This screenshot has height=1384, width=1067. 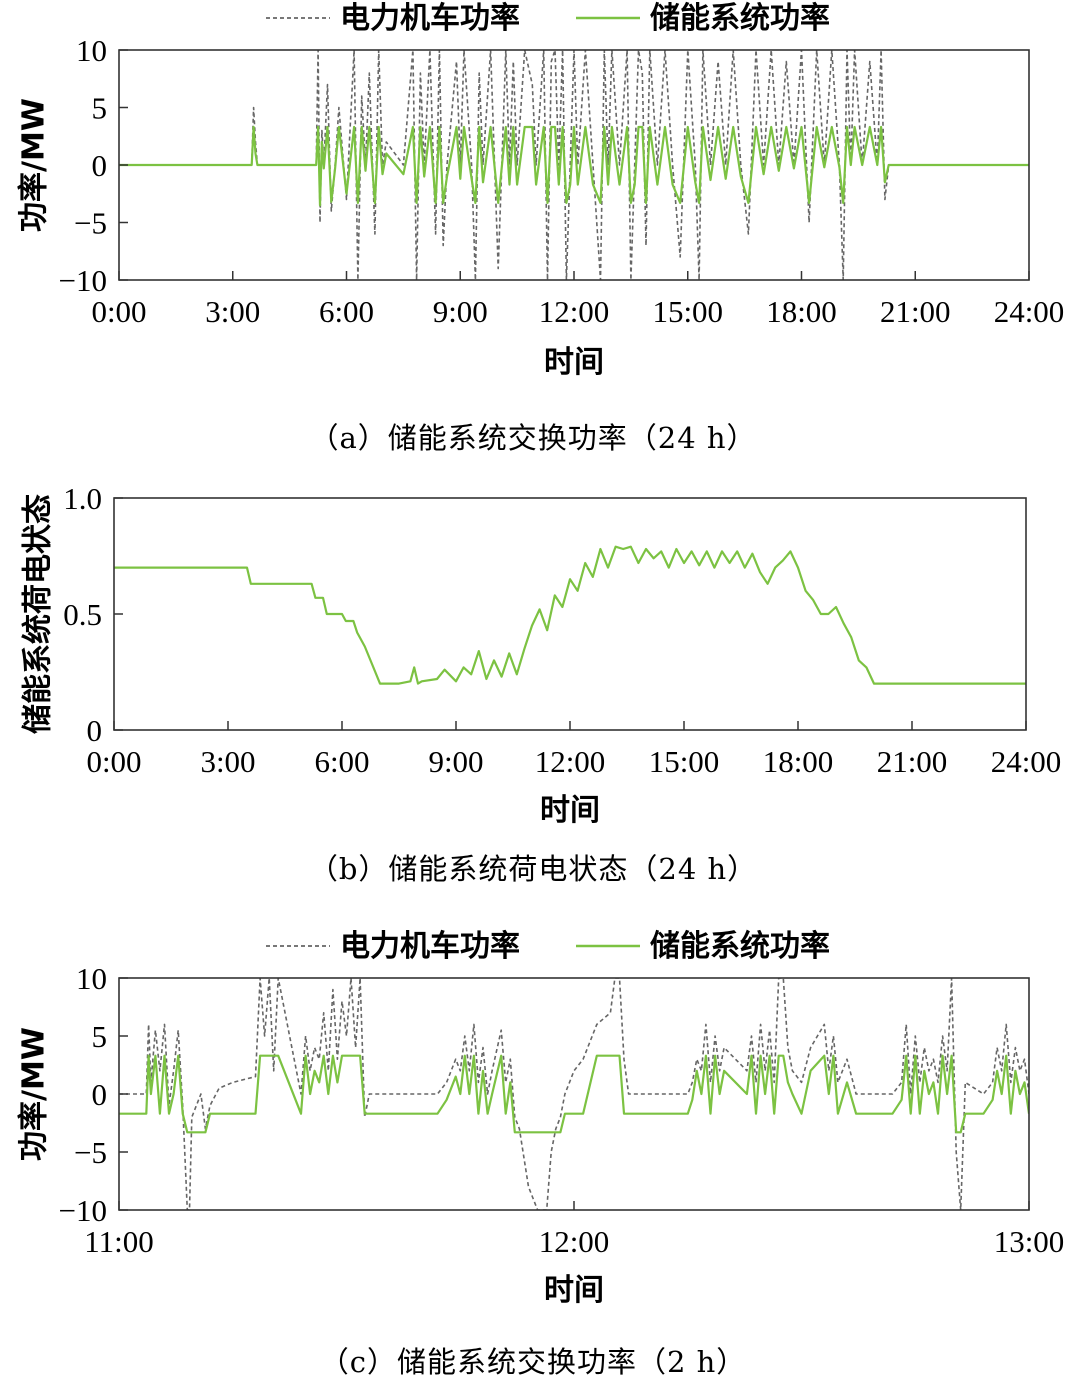 What do you see at coordinates (82, 614) in the screenshot?
I see `y-tick-label: 0.5` at bounding box center [82, 614].